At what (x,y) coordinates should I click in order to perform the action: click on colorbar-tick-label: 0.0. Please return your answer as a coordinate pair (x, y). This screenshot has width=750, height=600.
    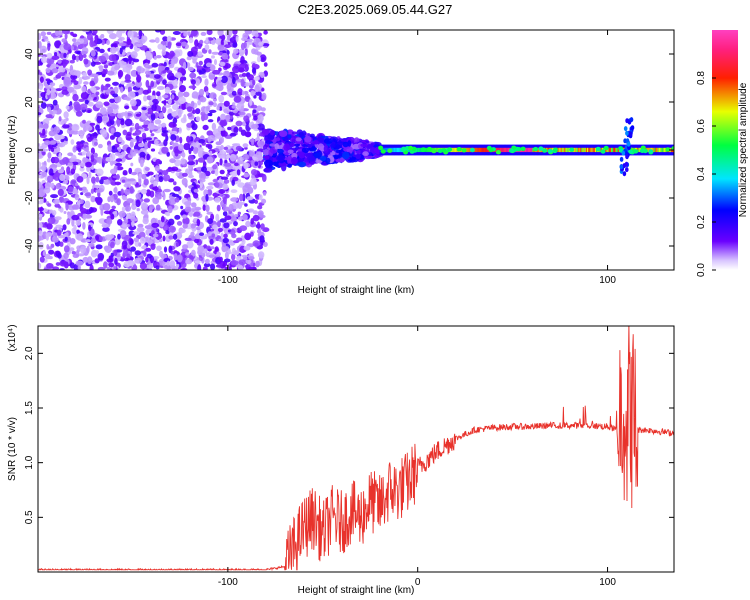
    Looking at the image, I should click on (701, 270).